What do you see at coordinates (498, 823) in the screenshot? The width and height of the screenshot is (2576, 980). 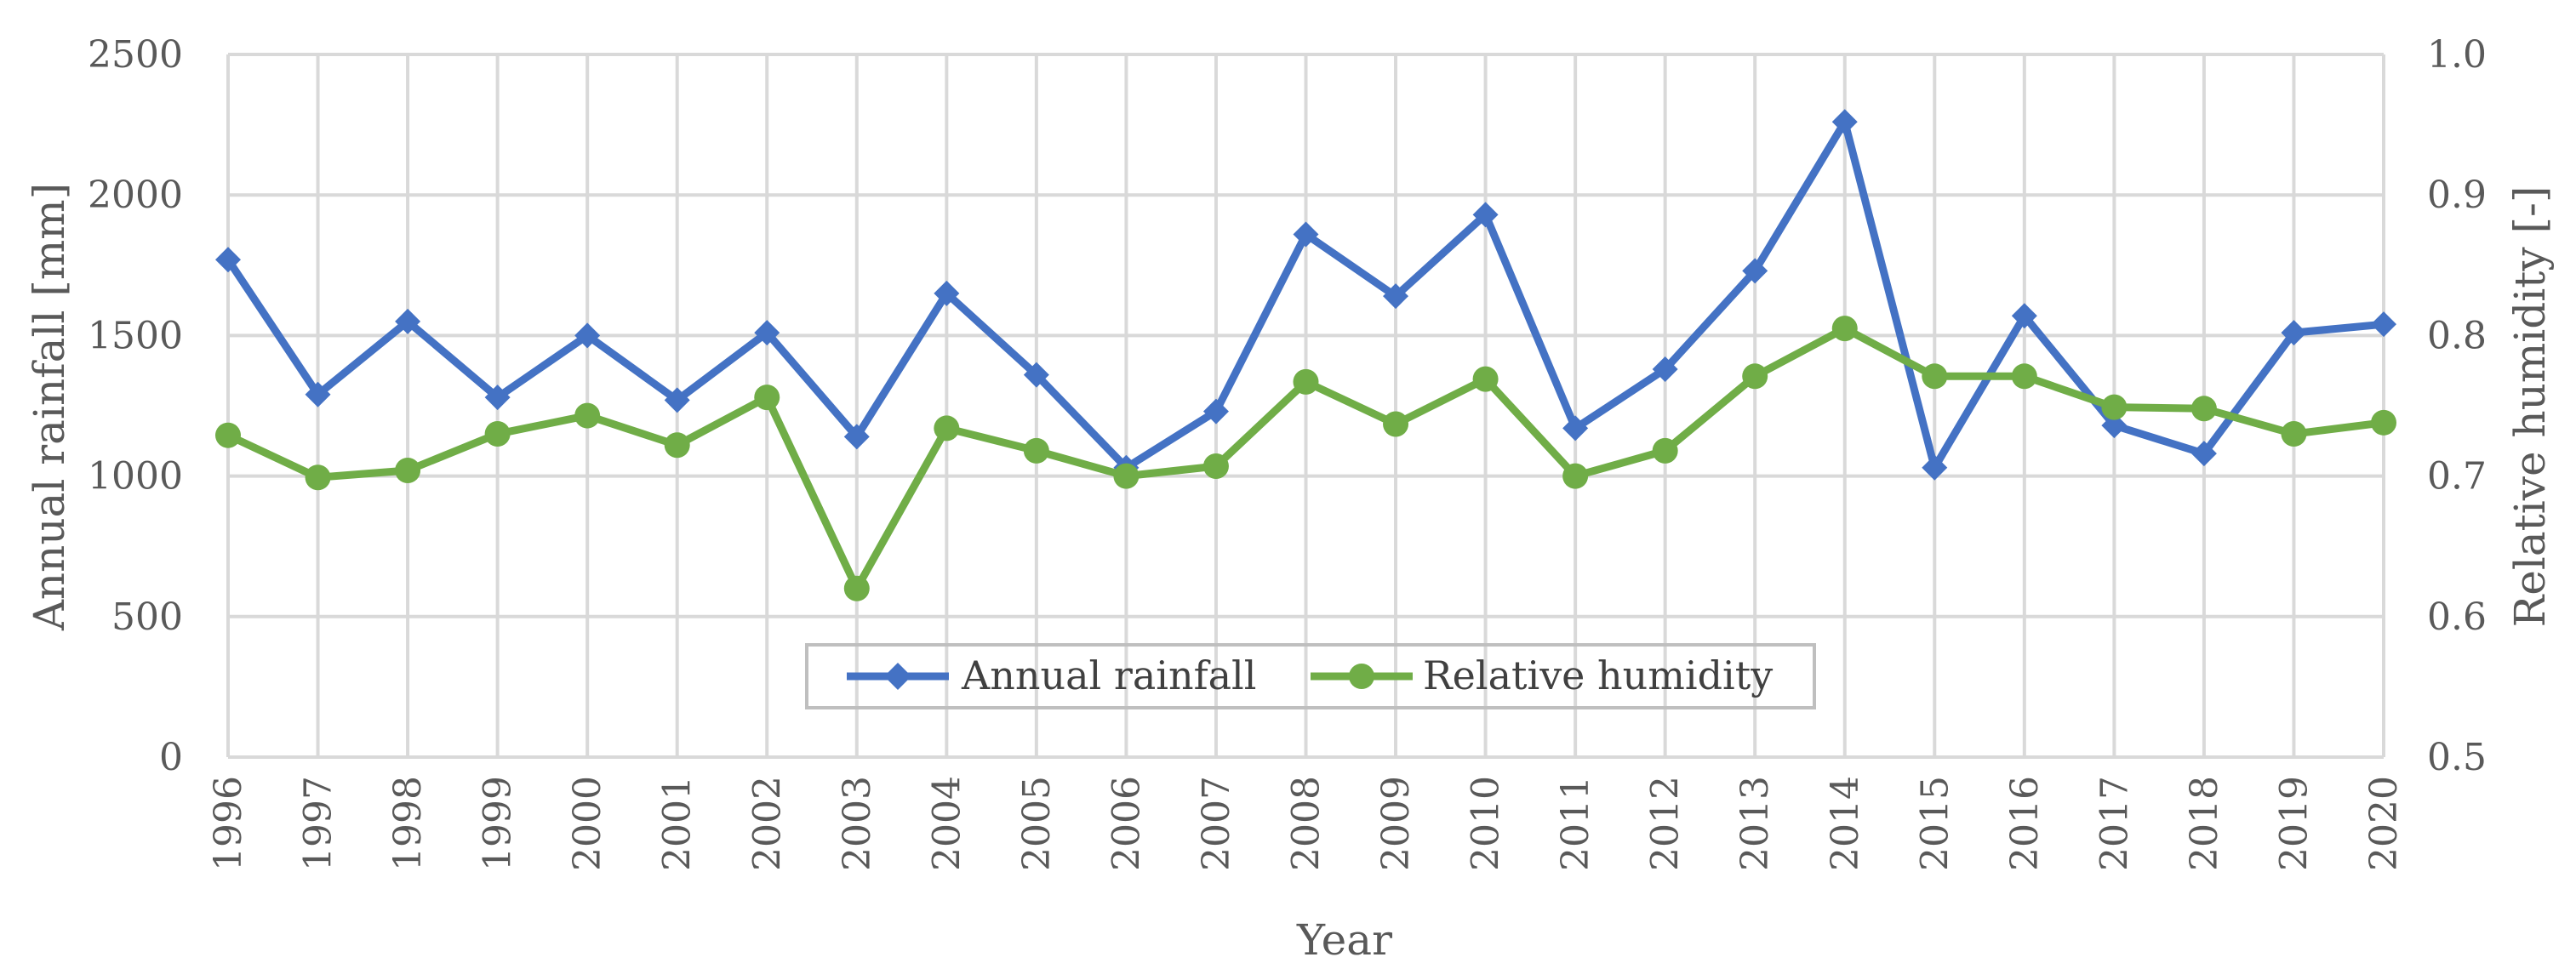 I see `x-tick-label: 1999` at bounding box center [498, 823].